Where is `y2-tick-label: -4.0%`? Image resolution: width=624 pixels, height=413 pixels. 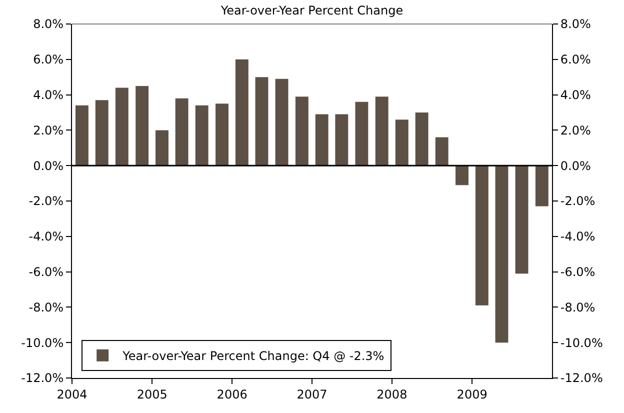 y2-tick-label: -4.0% is located at coordinates (578, 237).